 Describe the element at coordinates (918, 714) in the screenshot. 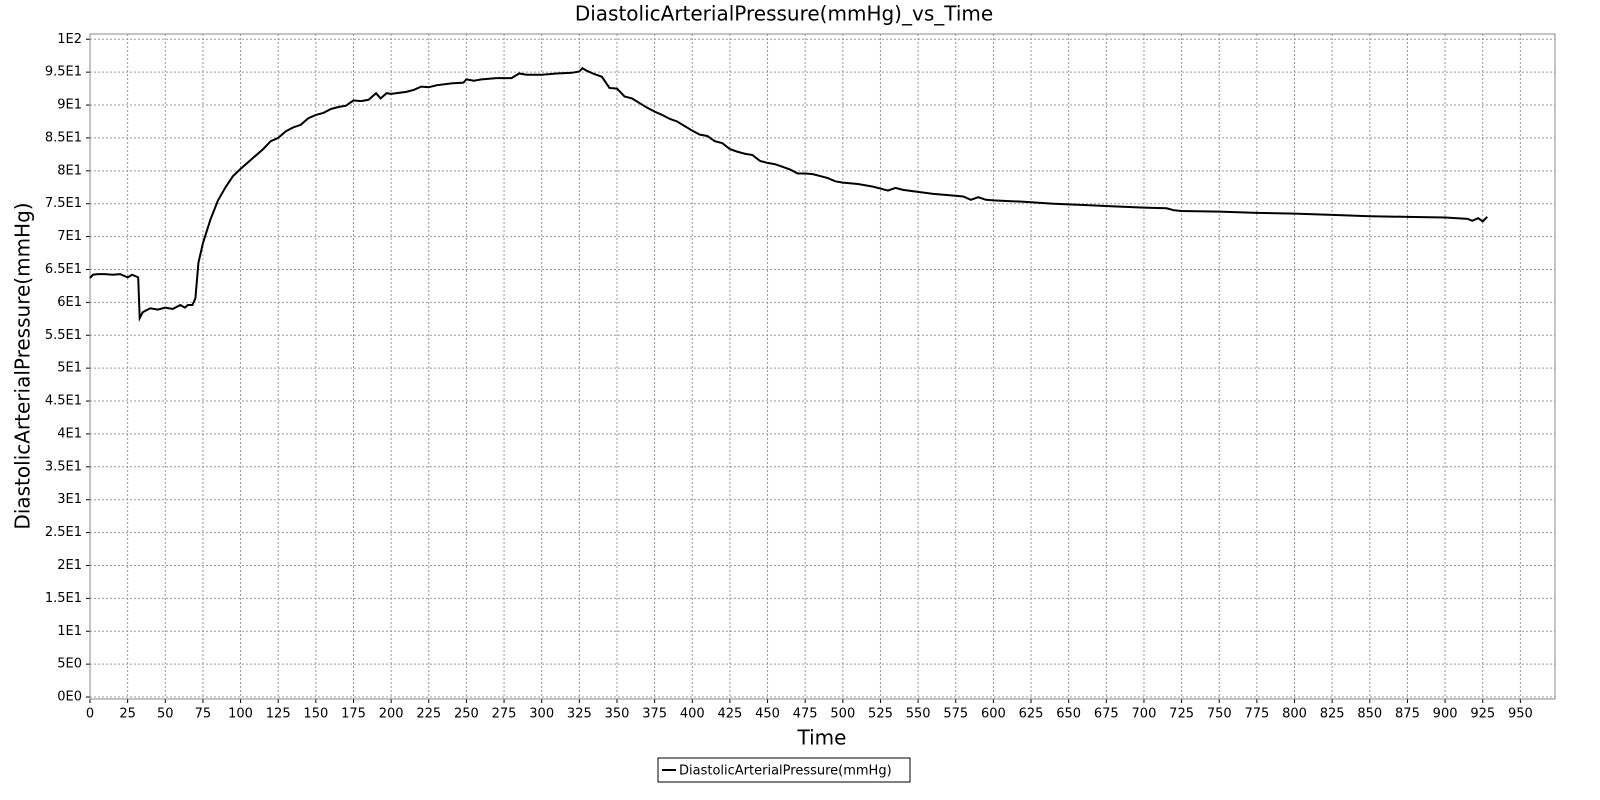

I see `x-tick-label: 550` at that location.